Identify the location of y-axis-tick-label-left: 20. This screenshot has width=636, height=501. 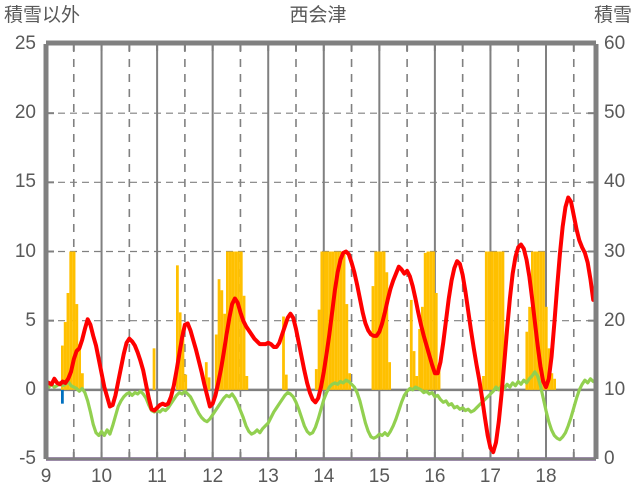
(25, 113).